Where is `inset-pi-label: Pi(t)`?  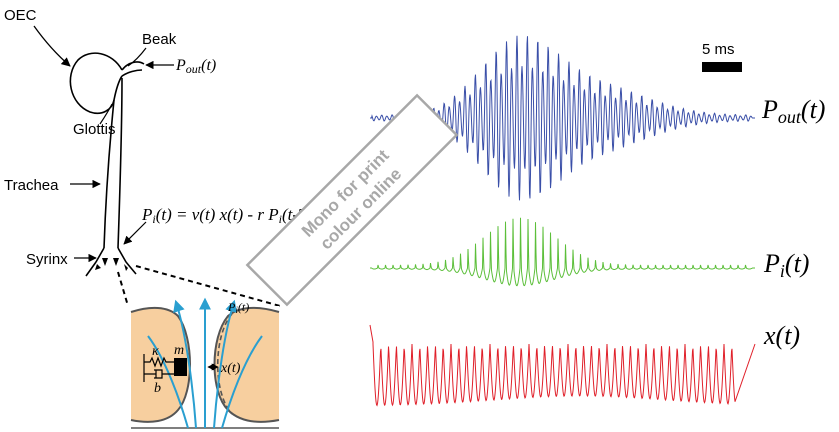 inset-pi-label: Pi(t) is located at coordinates (238, 307).